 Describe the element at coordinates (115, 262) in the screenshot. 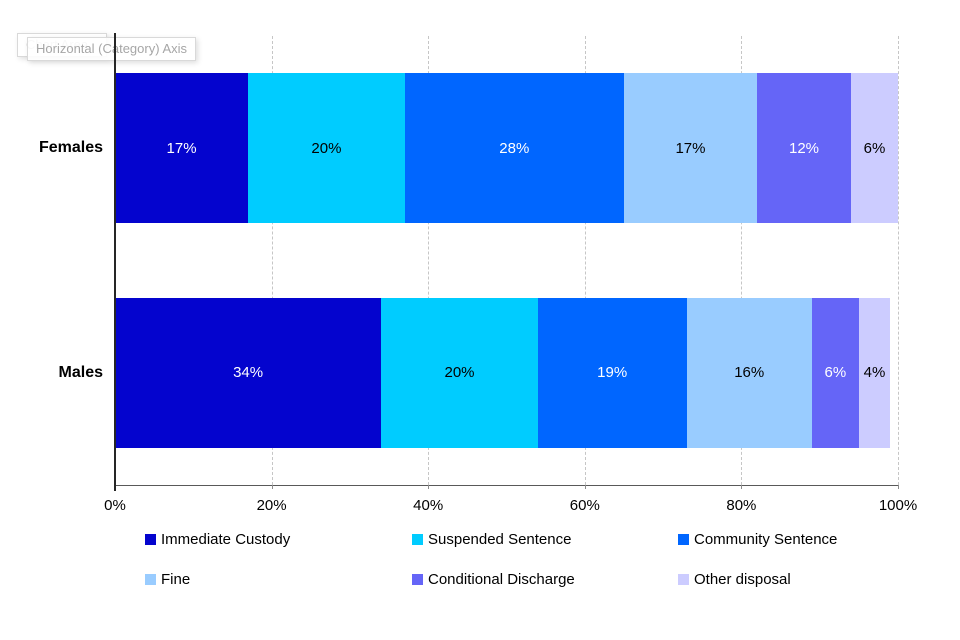

I see `vertical-axis-line` at that location.